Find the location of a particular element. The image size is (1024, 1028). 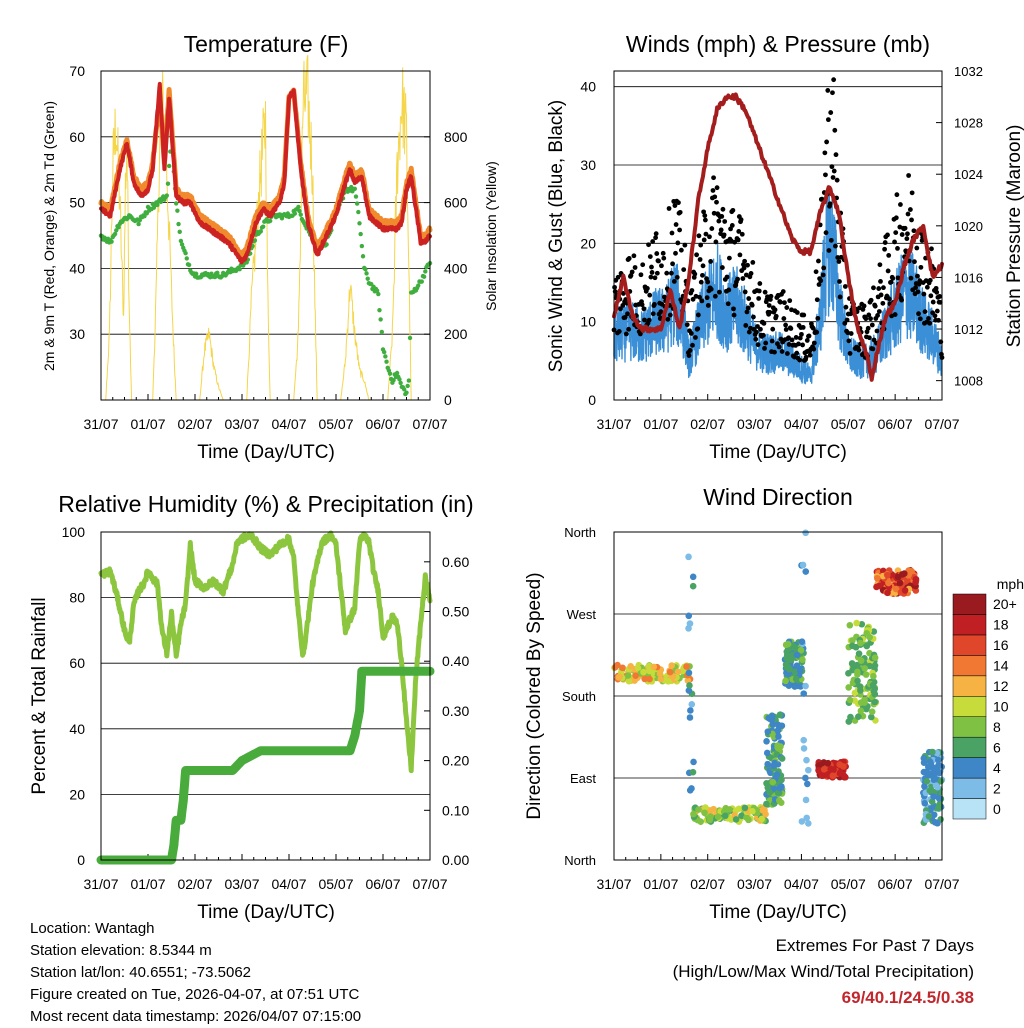

colorbar-label: 6 is located at coordinates (997, 747).